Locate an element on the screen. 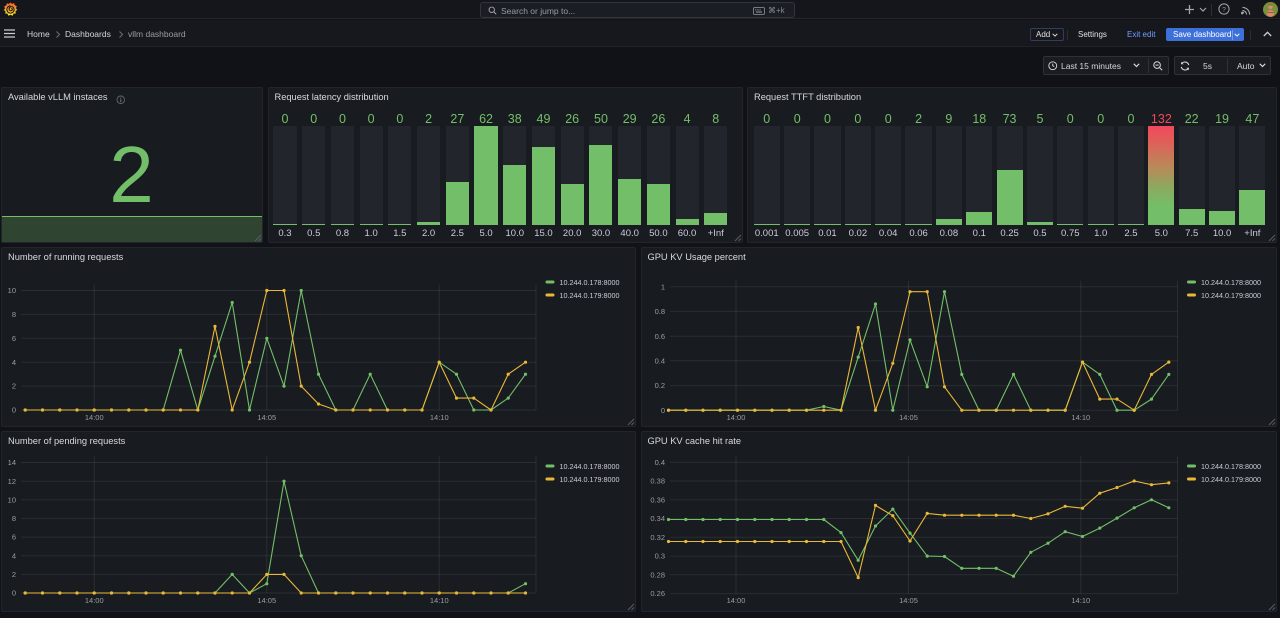  svg-text: 0.6 is located at coordinates (659, 336).